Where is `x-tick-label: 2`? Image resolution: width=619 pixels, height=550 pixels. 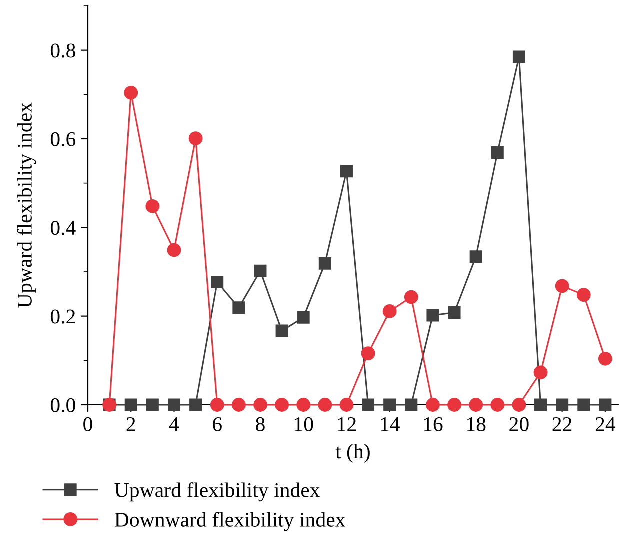 x-tick-label: 2 is located at coordinates (131, 424).